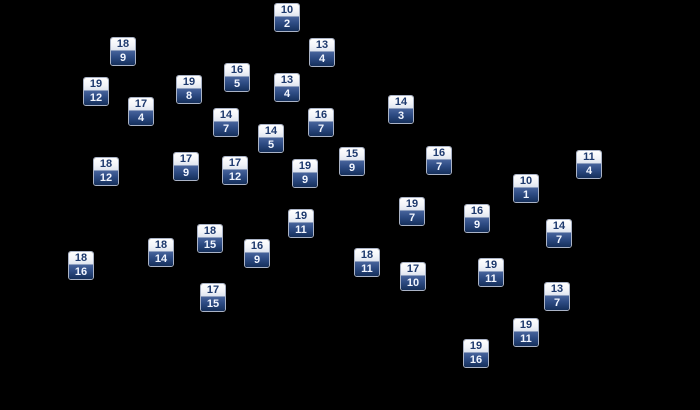  I want to click on value-badge: 10 1, so click(526, 188).